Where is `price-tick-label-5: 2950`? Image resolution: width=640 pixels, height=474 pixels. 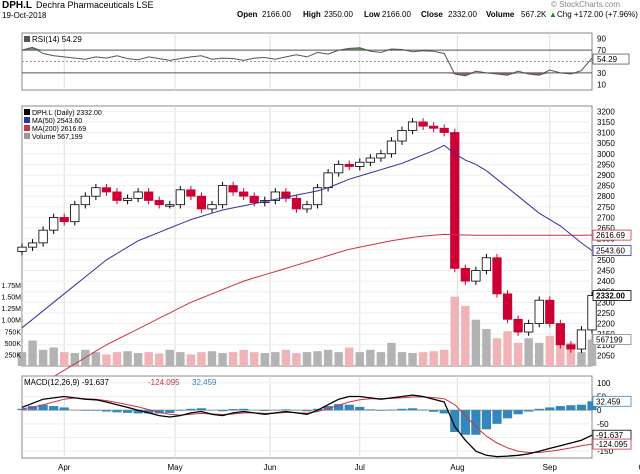
price-tick-label-5: 2950 is located at coordinates (606, 164).